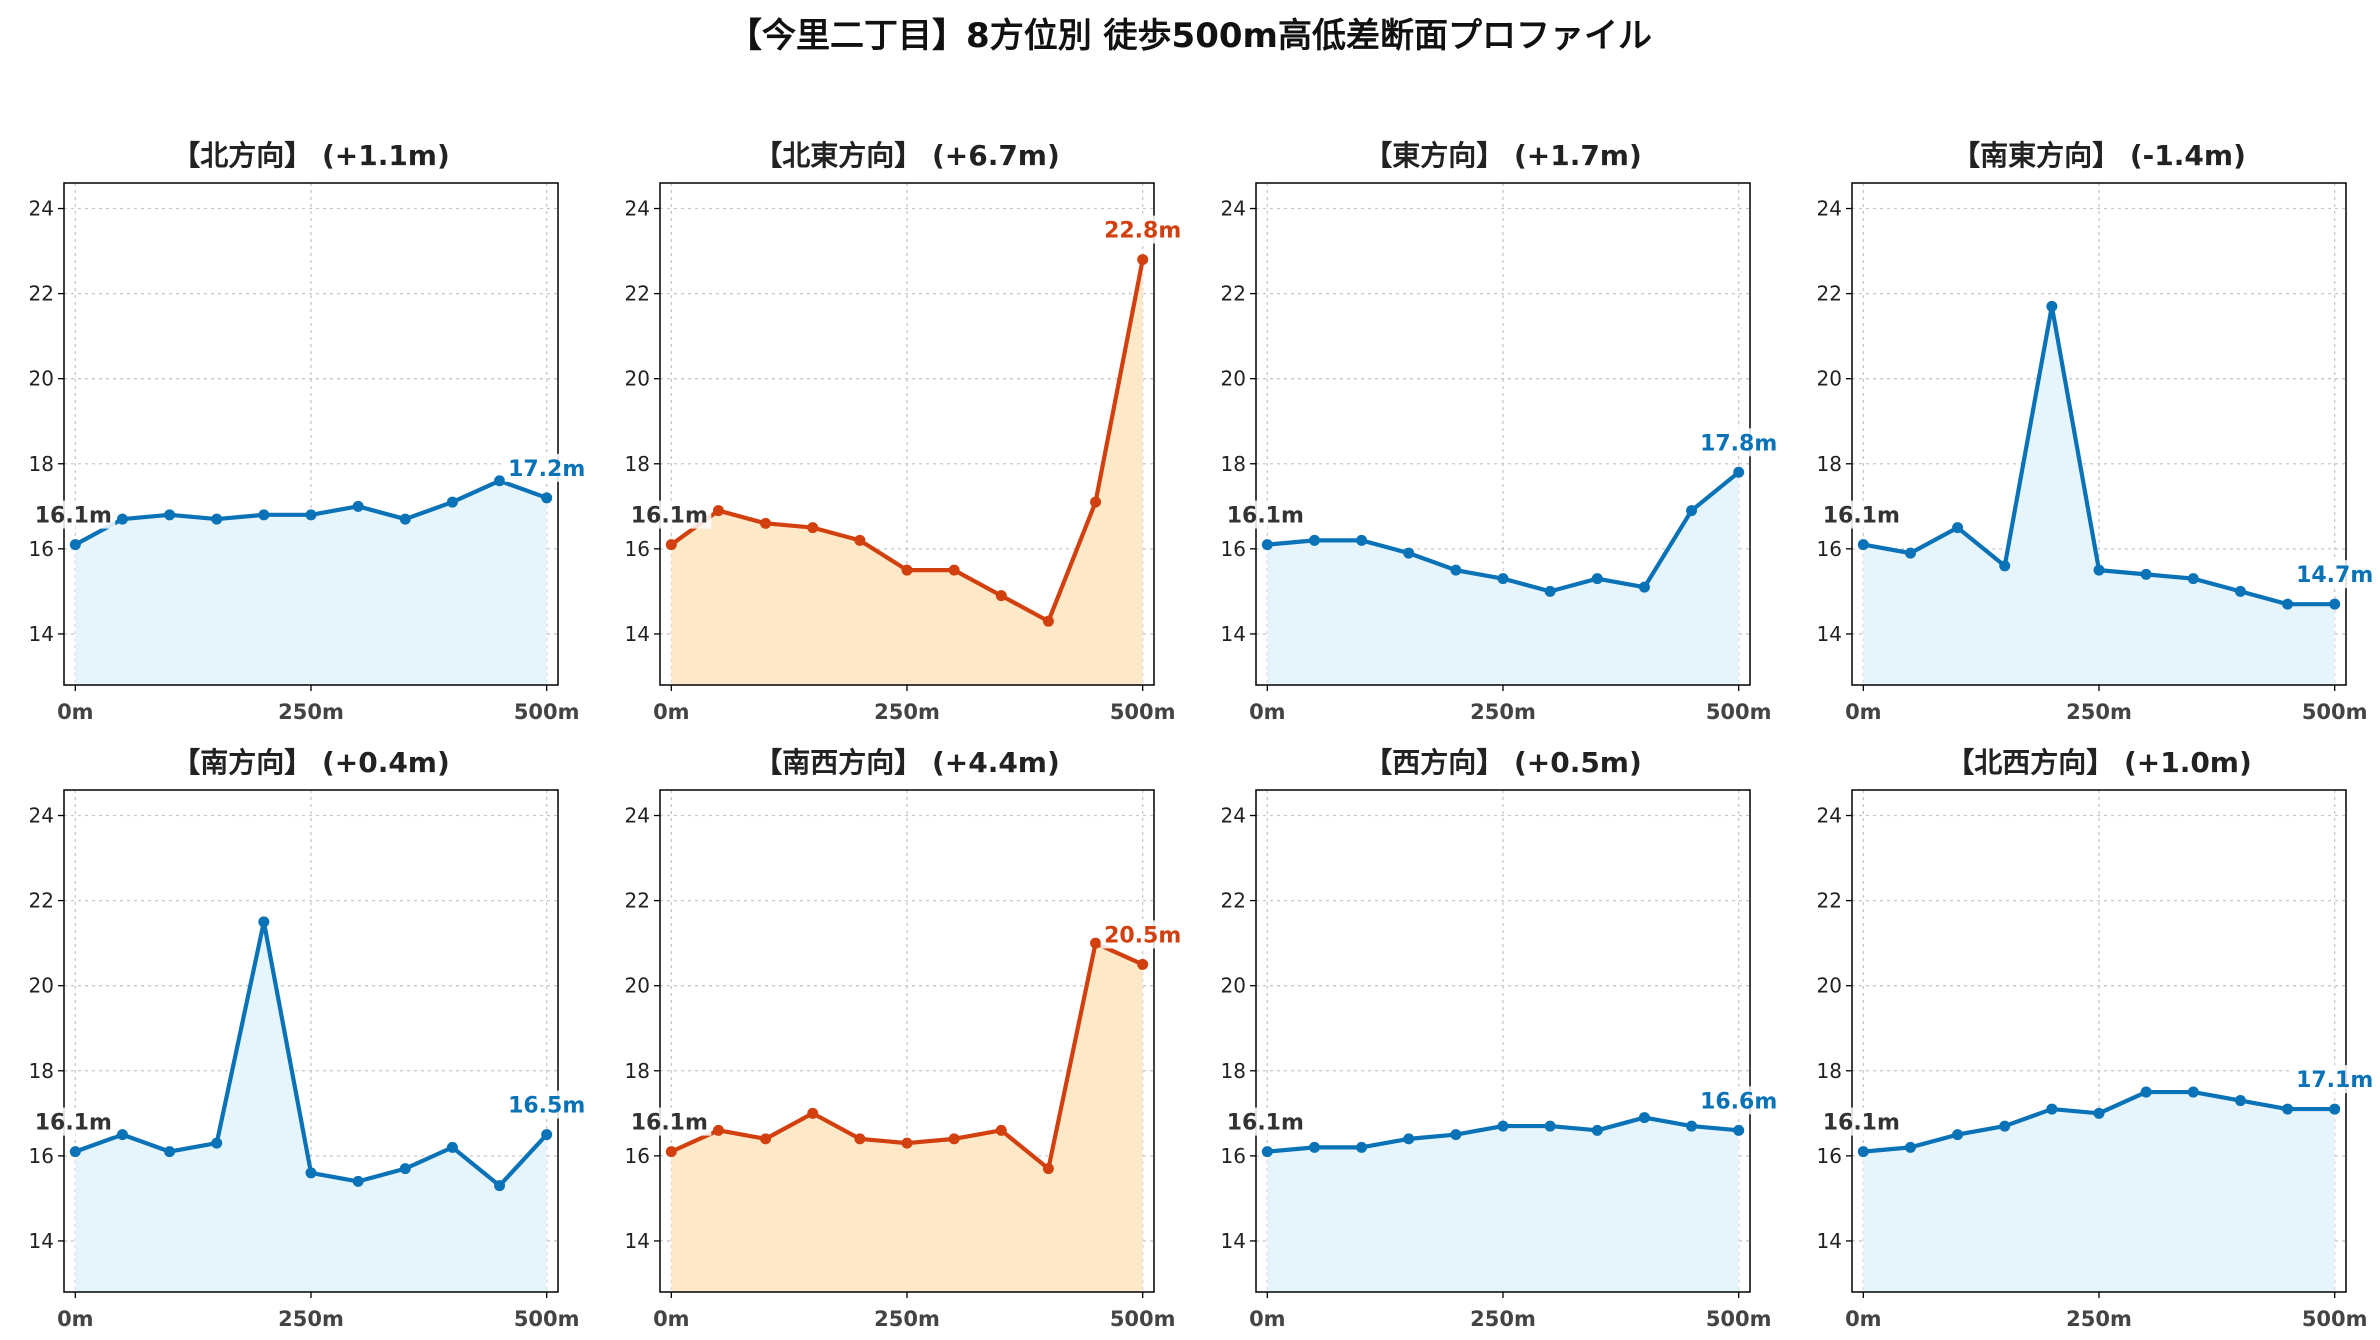 The width and height of the screenshot is (2380, 1340). Describe the element at coordinates (1503, 762) in the screenshot. I see `panel-title: 【西方向】 (+0.5m)` at that location.